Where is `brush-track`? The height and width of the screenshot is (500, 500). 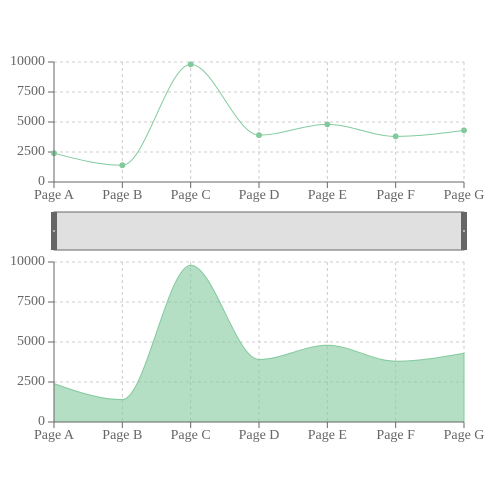 brush-track is located at coordinates (259, 231).